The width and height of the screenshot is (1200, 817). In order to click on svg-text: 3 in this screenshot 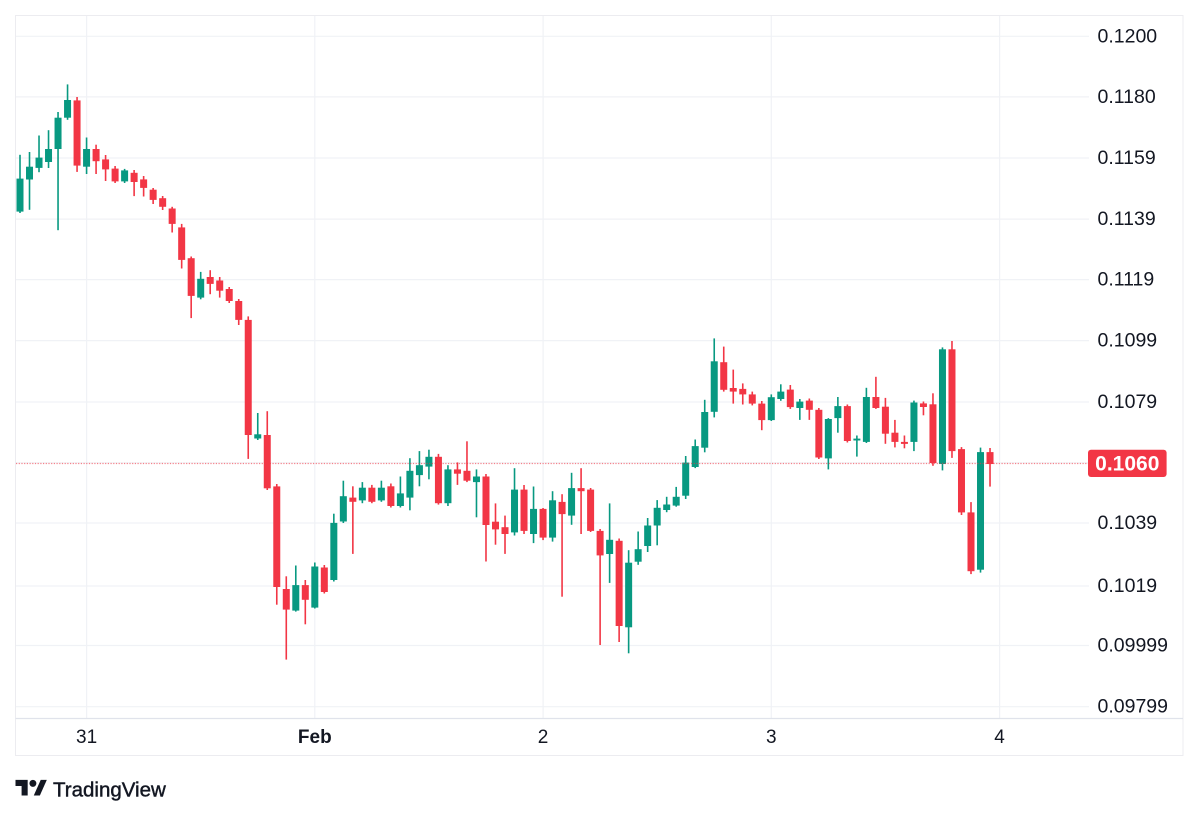, I will do `click(771, 737)`.